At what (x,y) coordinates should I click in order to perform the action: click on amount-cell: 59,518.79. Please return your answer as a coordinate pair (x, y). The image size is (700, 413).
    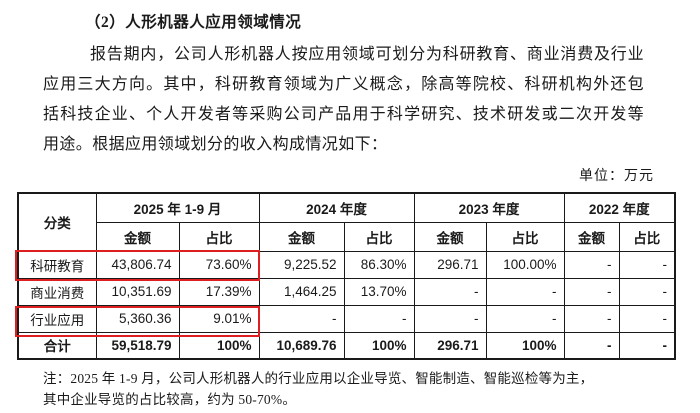
    Looking at the image, I should click on (137, 345).